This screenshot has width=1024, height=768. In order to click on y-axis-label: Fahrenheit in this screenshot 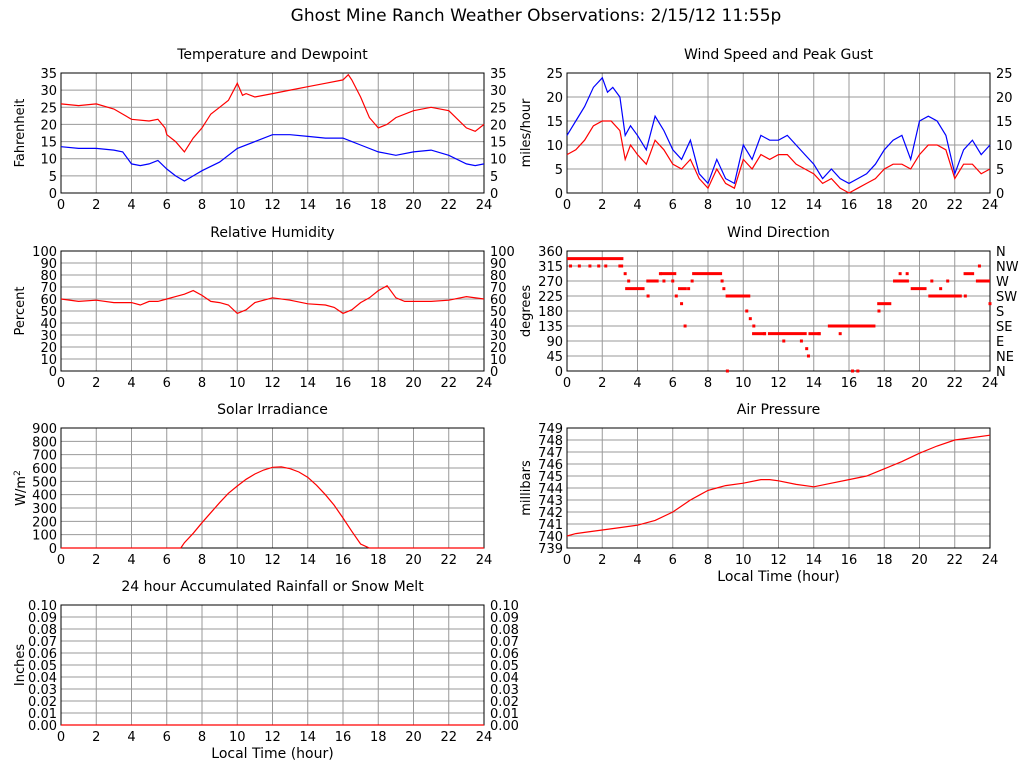, I will do `click(20, 133)`.